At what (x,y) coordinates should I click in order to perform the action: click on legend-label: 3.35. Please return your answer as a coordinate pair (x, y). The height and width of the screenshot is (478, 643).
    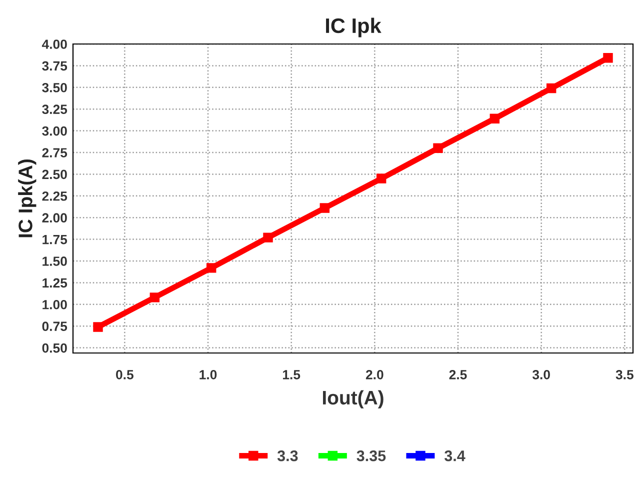
    Looking at the image, I should click on (371, 456).